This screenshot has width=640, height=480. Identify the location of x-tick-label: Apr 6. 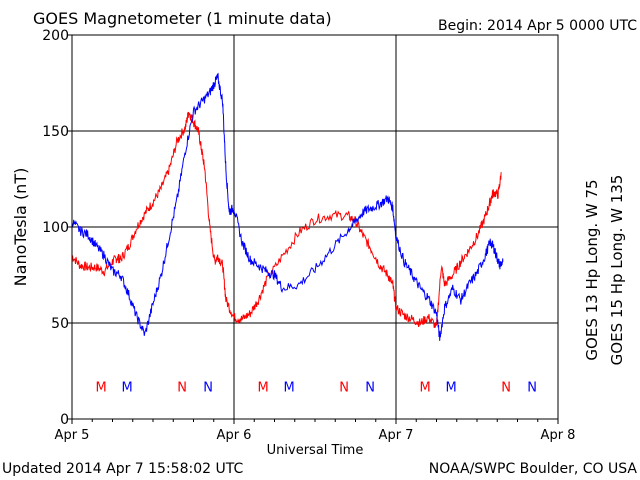
(234, 435).